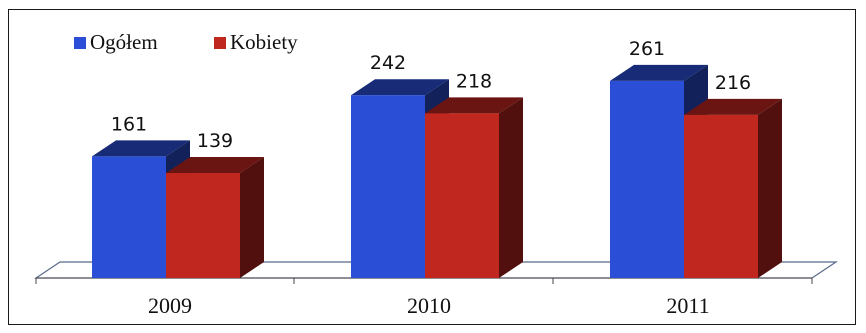  Describe the element at coordinates (388, 63) in the screenshot. I see `data-label-ogolem-2010: 242` at that location.